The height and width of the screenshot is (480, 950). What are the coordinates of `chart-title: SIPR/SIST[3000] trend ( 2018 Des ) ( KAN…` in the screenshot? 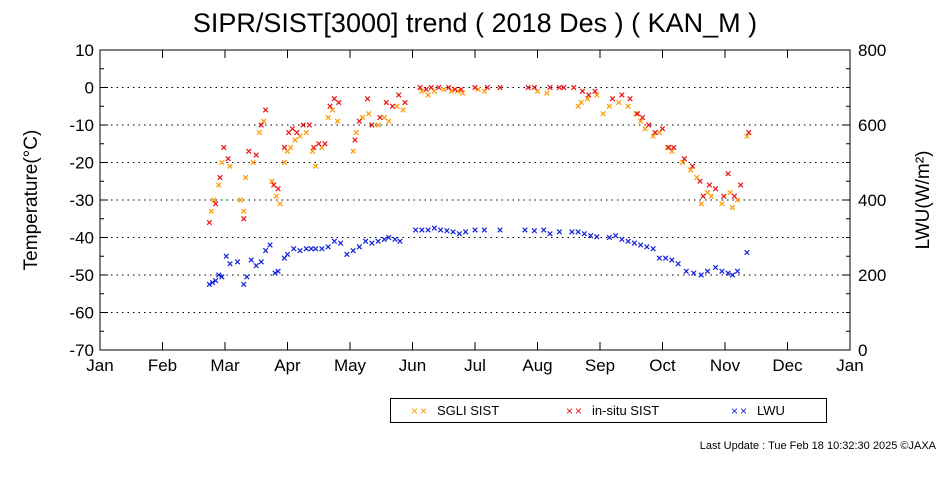 It's located at (475, 23).